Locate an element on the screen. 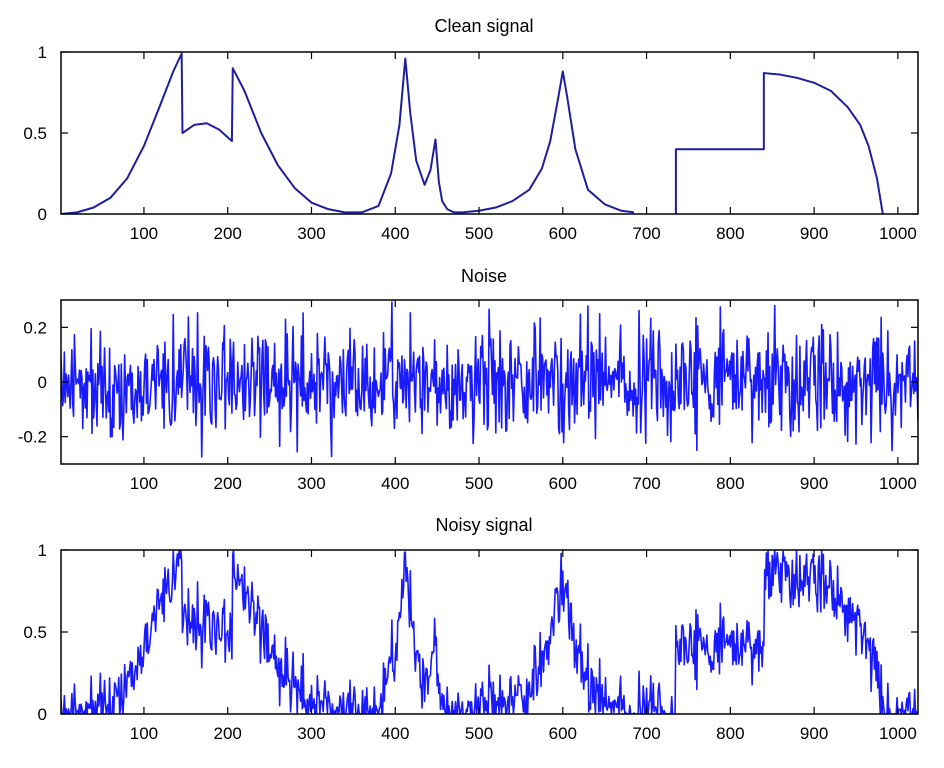  y-tick-label: -0.2 is located at coordinates (32, 437).